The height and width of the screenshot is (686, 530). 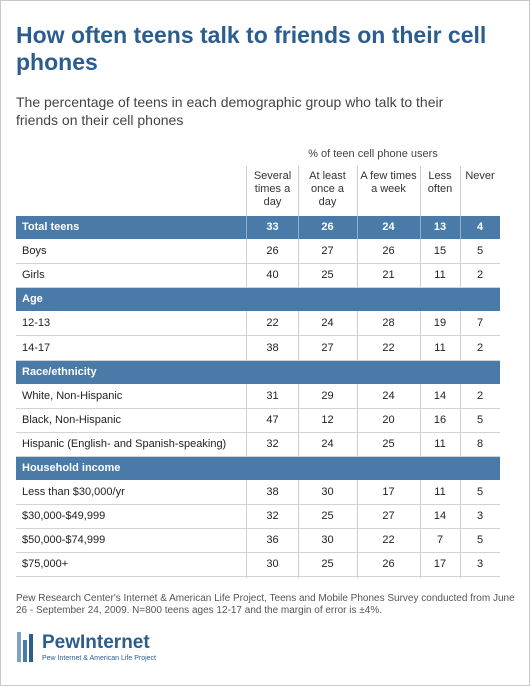 I want to click on row-label: Hispanic (English- and Spanish-speaking), so click(x=124, y=444).